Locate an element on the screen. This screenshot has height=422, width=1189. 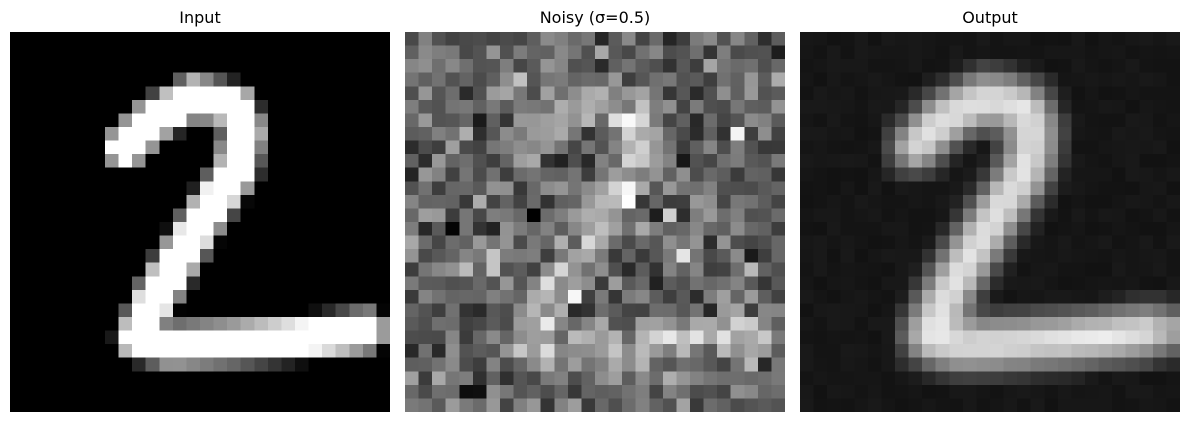
panel-title-input: Input is located at coordinates (200, 17).